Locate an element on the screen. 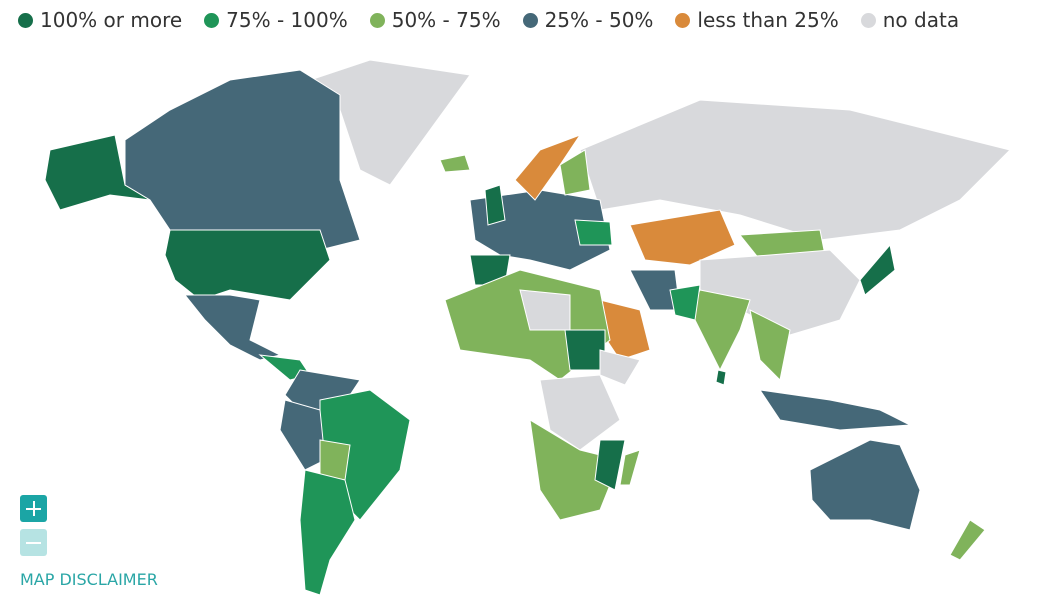  zoom-out-button is located at coordinates (33, 542).